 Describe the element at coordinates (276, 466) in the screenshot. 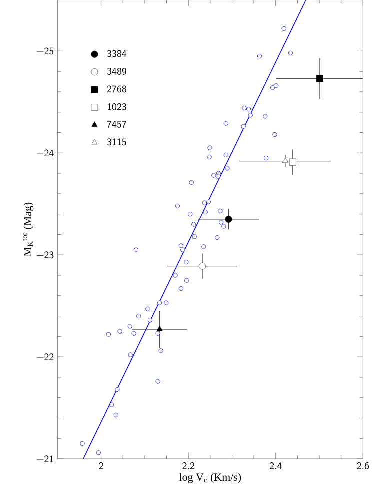

I see `x-tick-label: 2.4` at that location.